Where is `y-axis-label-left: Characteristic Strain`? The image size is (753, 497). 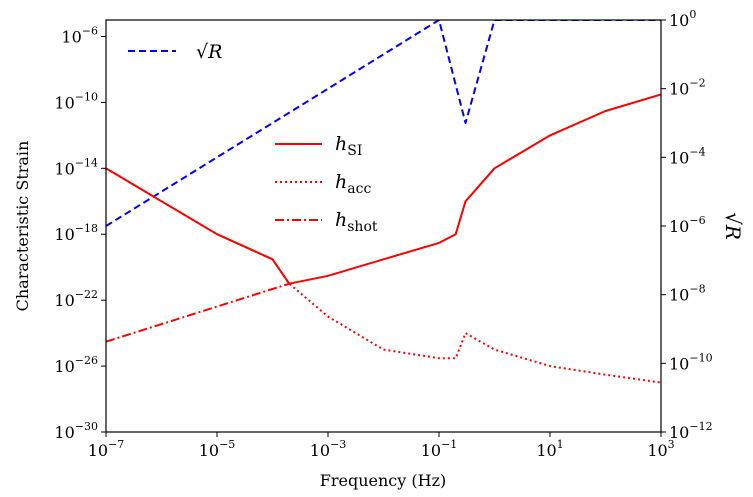
y-axis-label-left: Characteristic Strain is located at coordinates (22, 226).